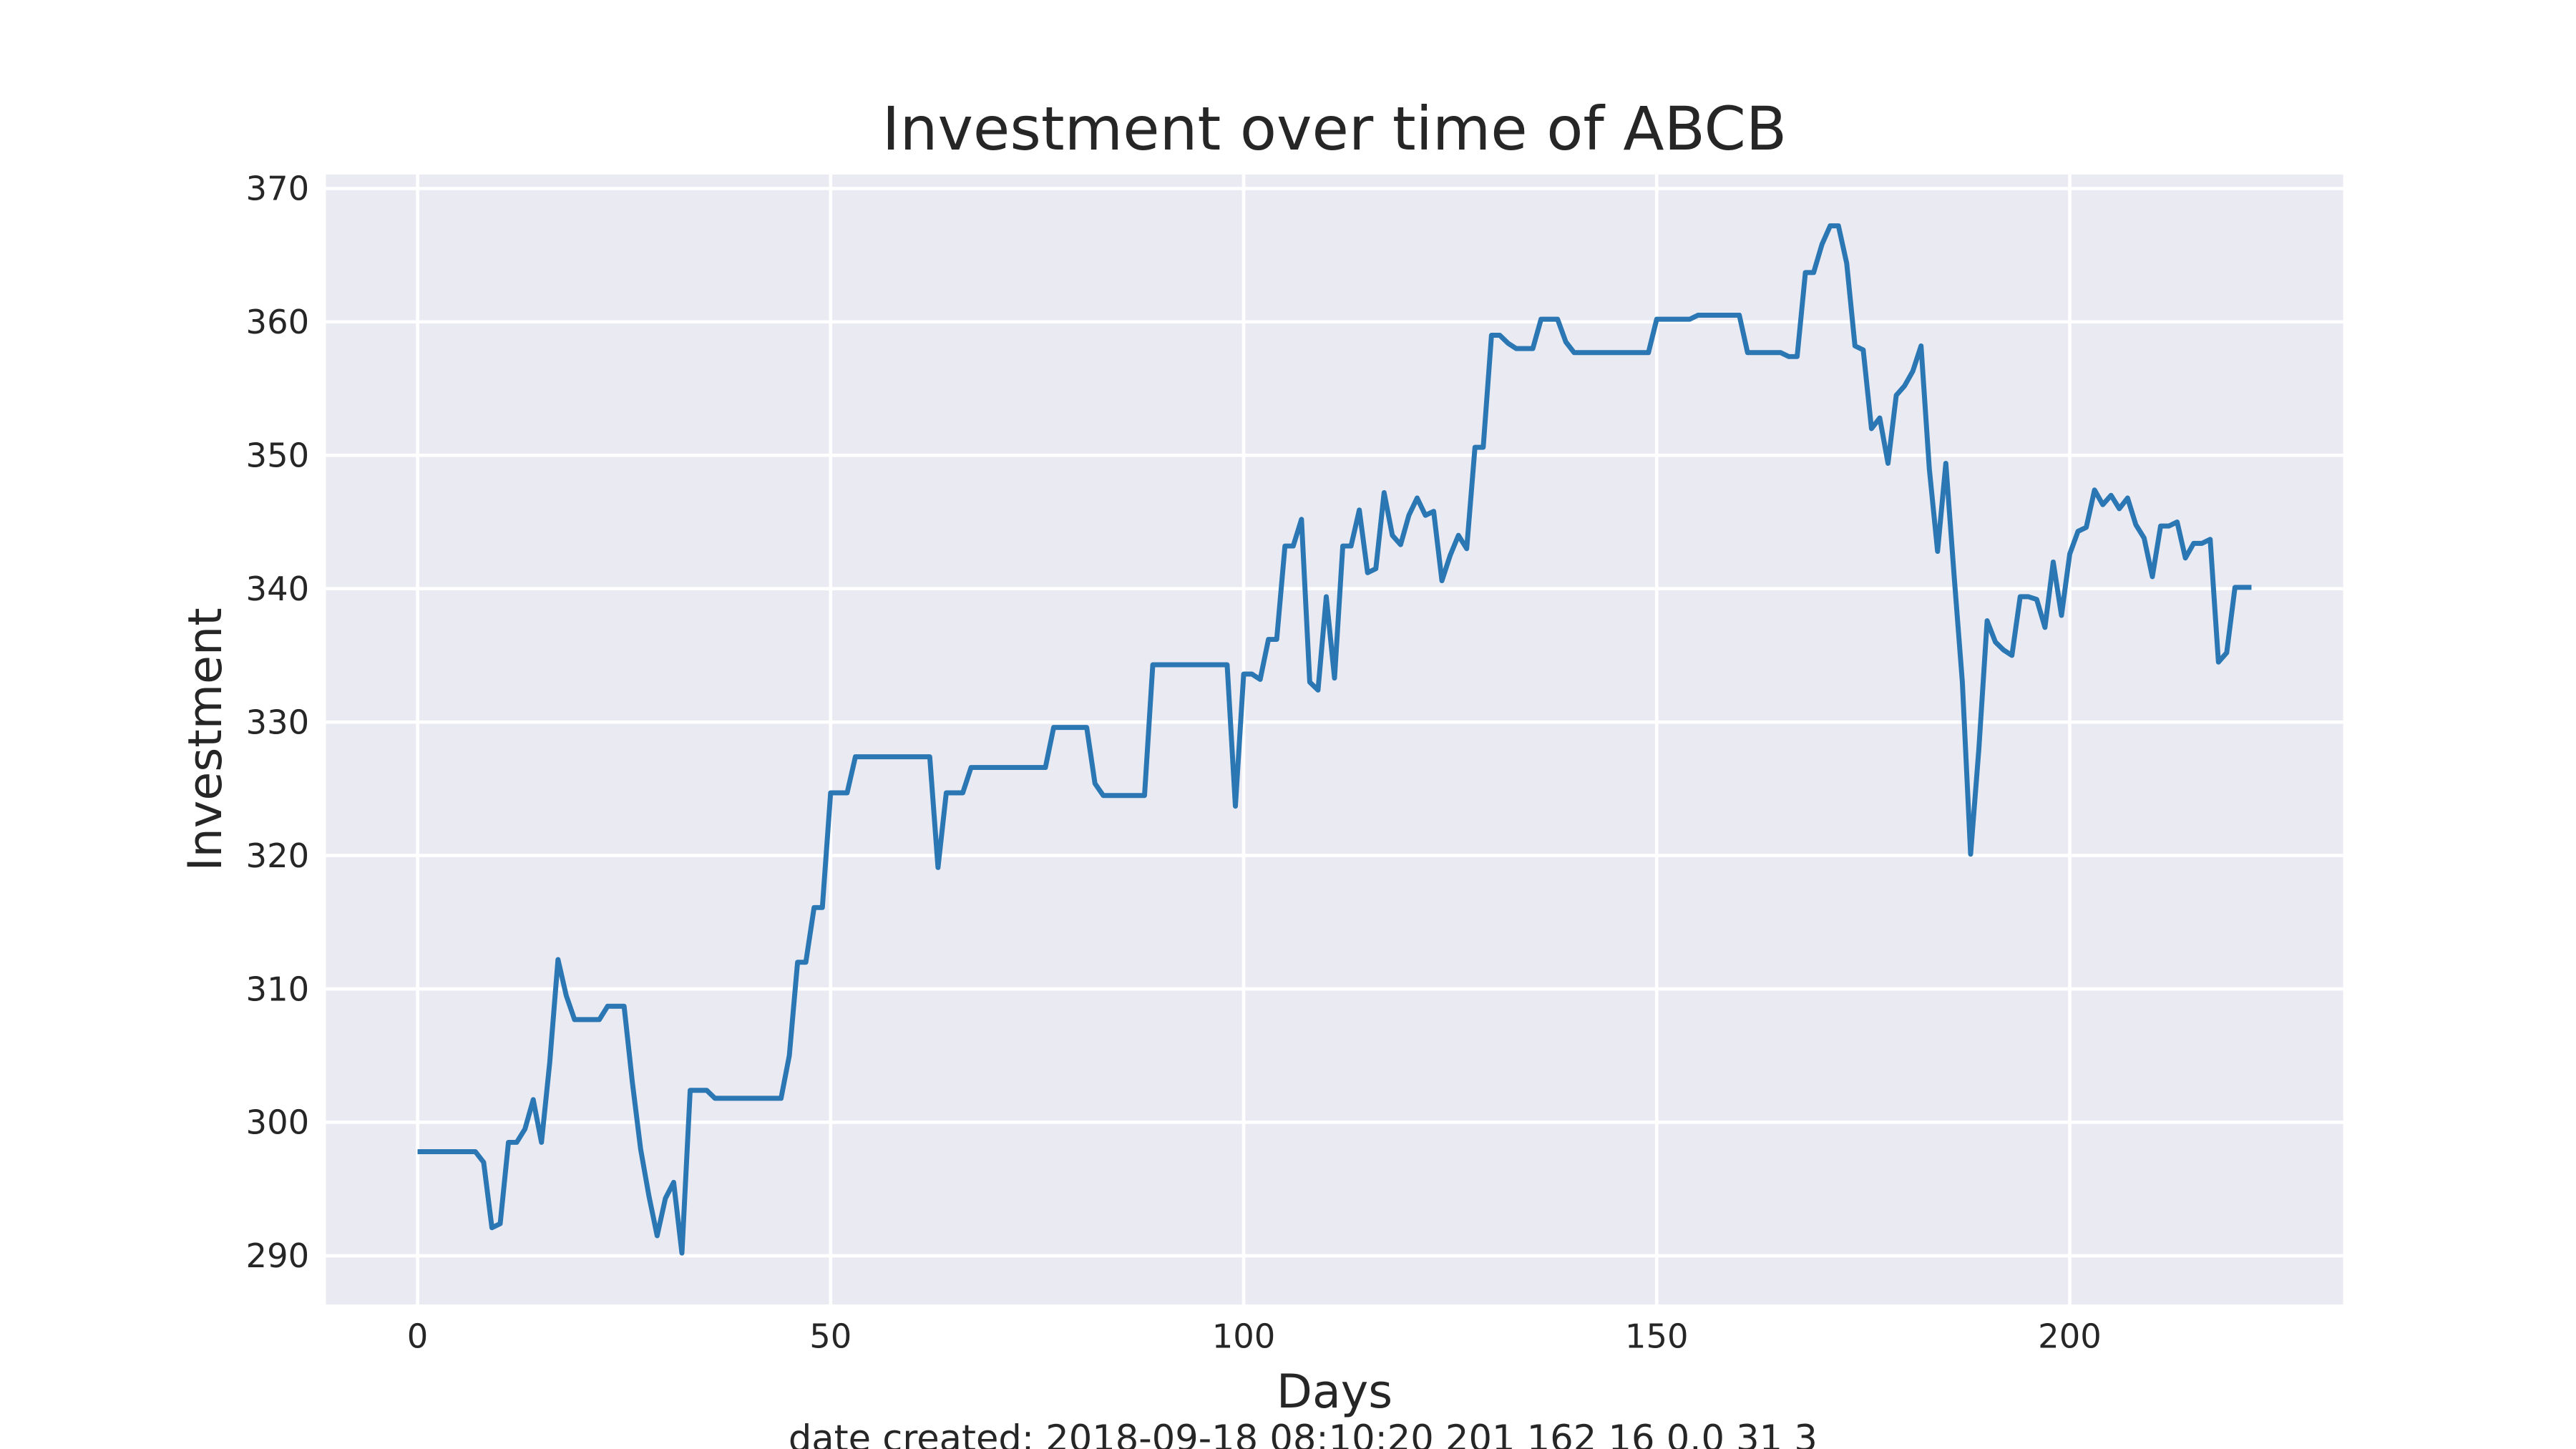  I want to click on x-axis-label: Days, so click(1334, 1392).